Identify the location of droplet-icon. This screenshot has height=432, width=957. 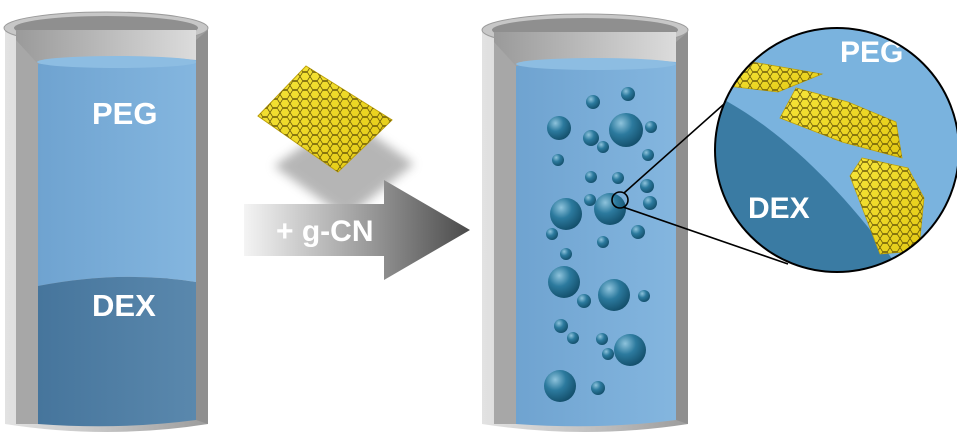
(600, 244).